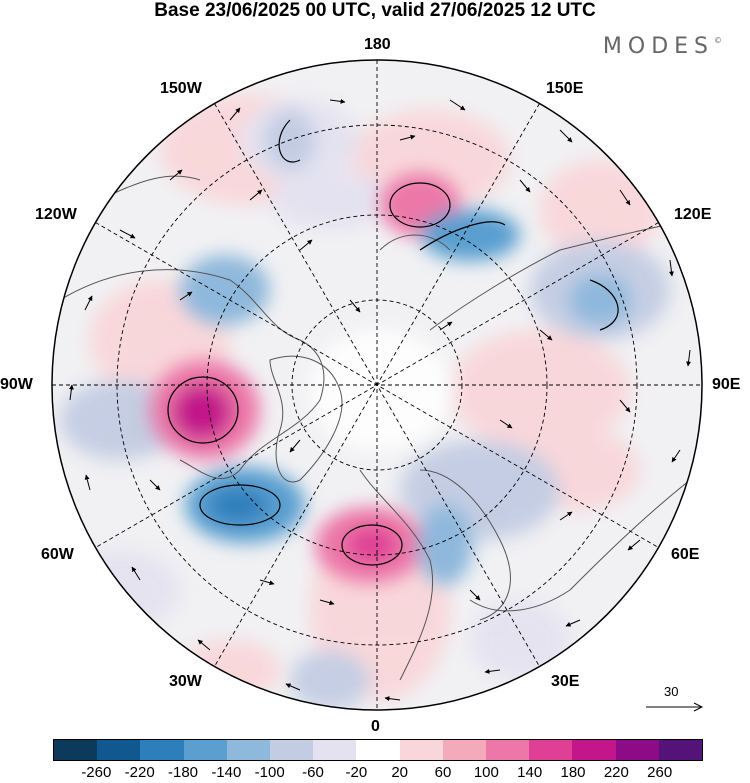 Image resolution: width=750 pixels, height=783 pixels. Describe the element at coordinates (530, 772) in the screenshot. I see `colorbar-tick-label: 140` at that location.